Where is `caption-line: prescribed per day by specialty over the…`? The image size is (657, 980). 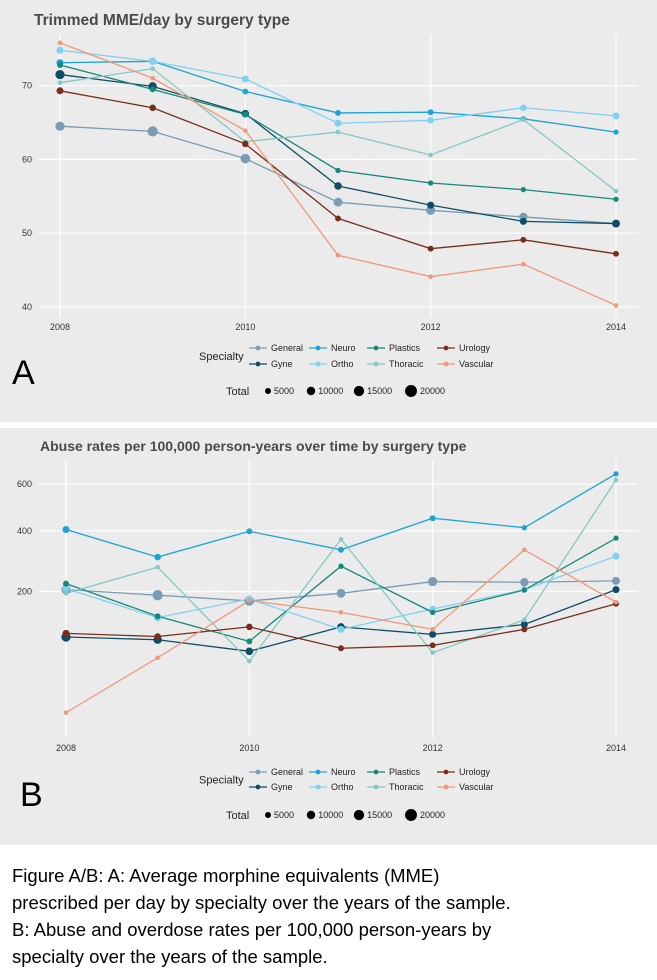
caption-line: prescribed per day by specialty over the… is located at coordinates (261, 902).